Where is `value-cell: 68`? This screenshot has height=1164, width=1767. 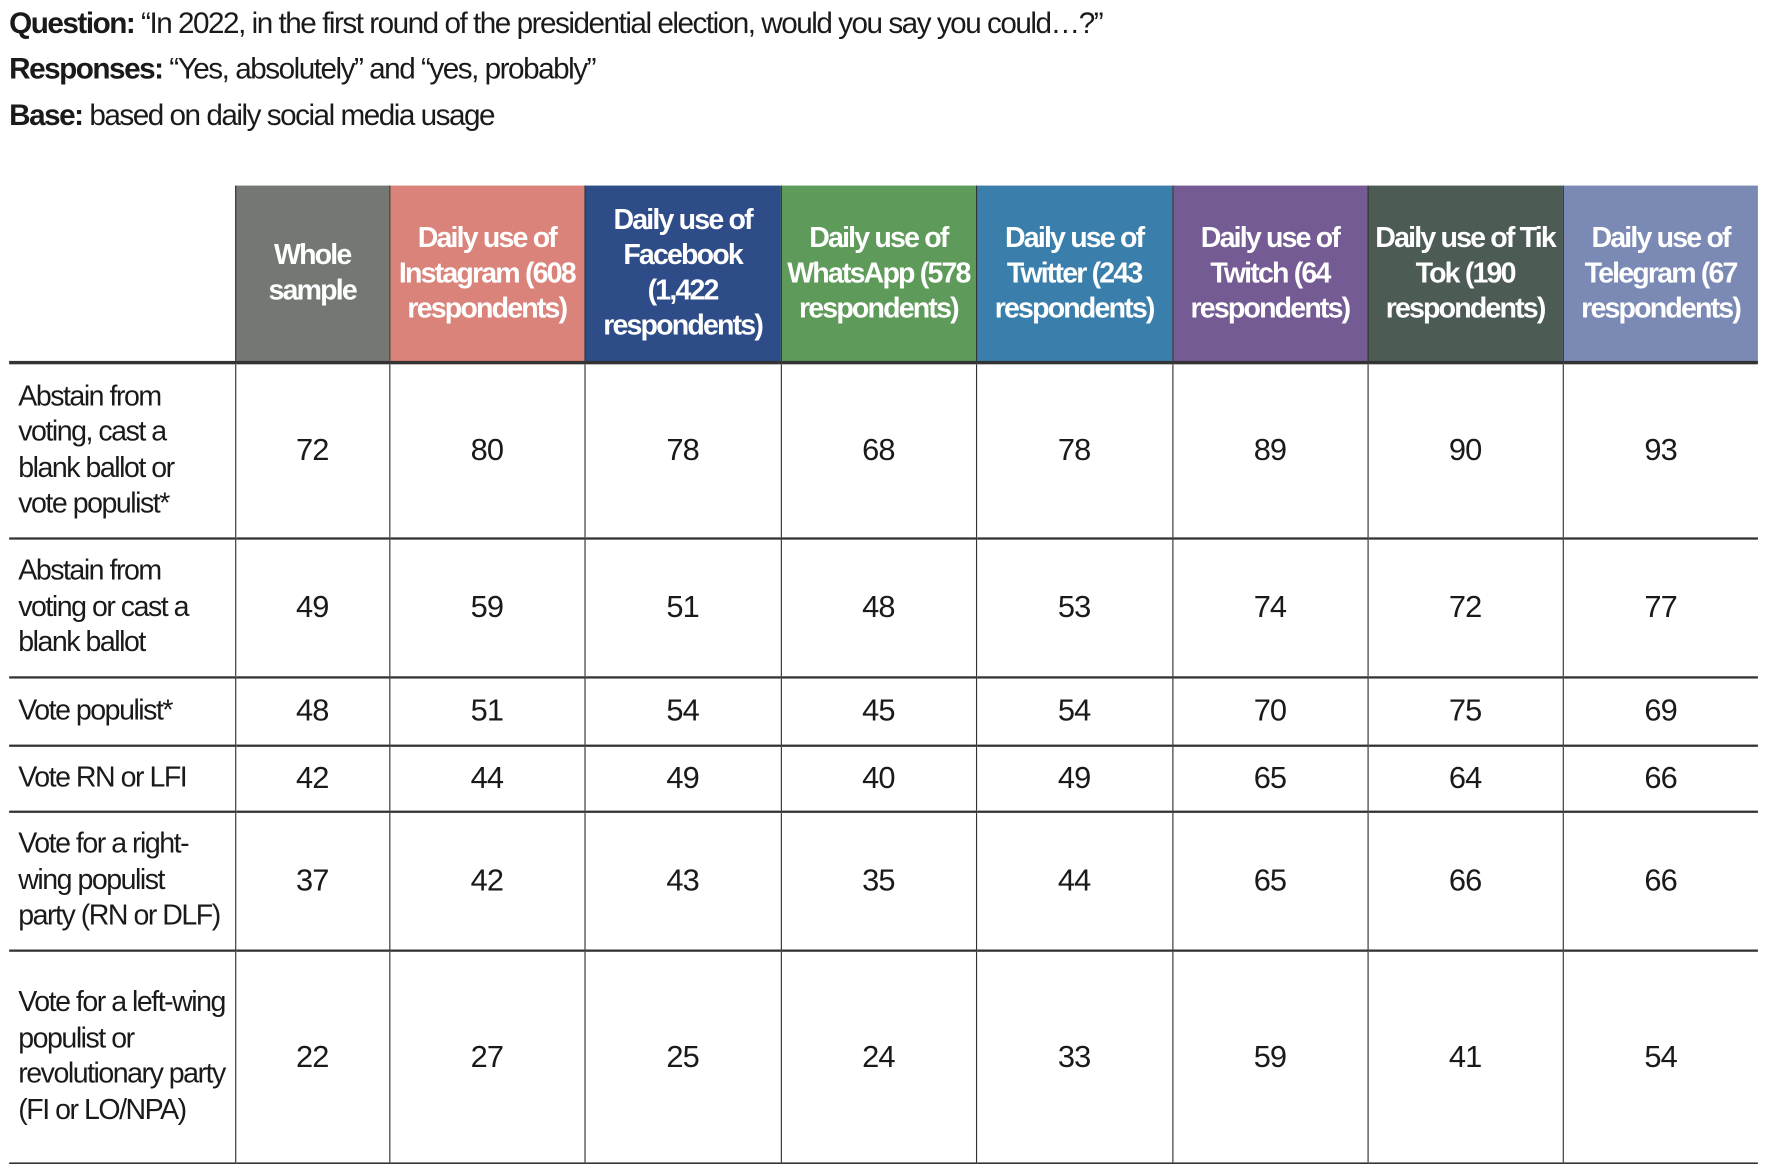 value-cell: 68 is located at coordinates (878, 449).